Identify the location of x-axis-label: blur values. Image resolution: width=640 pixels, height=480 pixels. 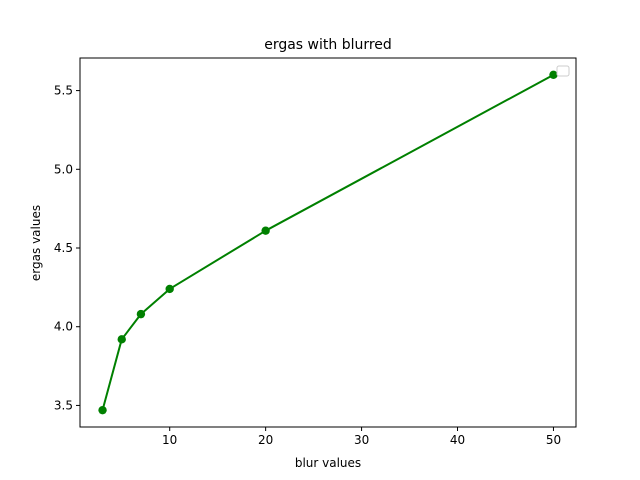
(328, 463).